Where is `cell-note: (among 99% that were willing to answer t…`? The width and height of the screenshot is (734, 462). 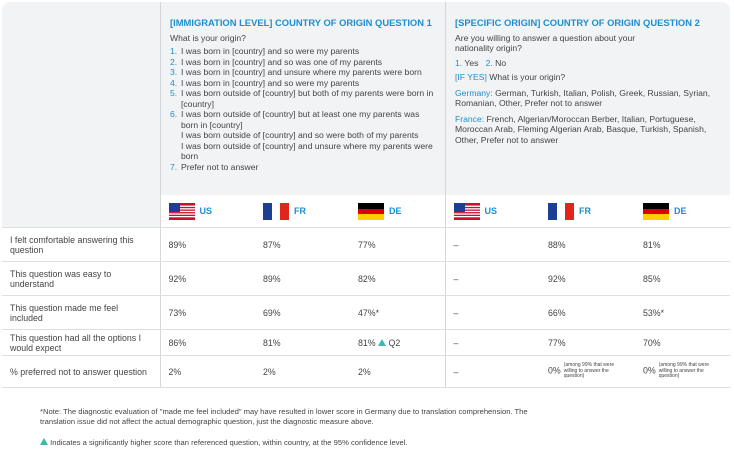 cell-note: (among 99% that were willing to answer t… is located at coordinates (589, 371).